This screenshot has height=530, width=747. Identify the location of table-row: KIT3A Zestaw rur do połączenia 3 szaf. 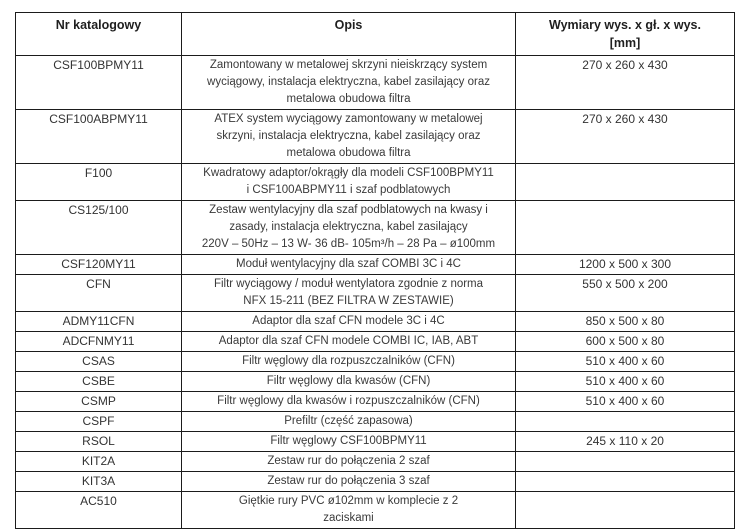
(375, 481).